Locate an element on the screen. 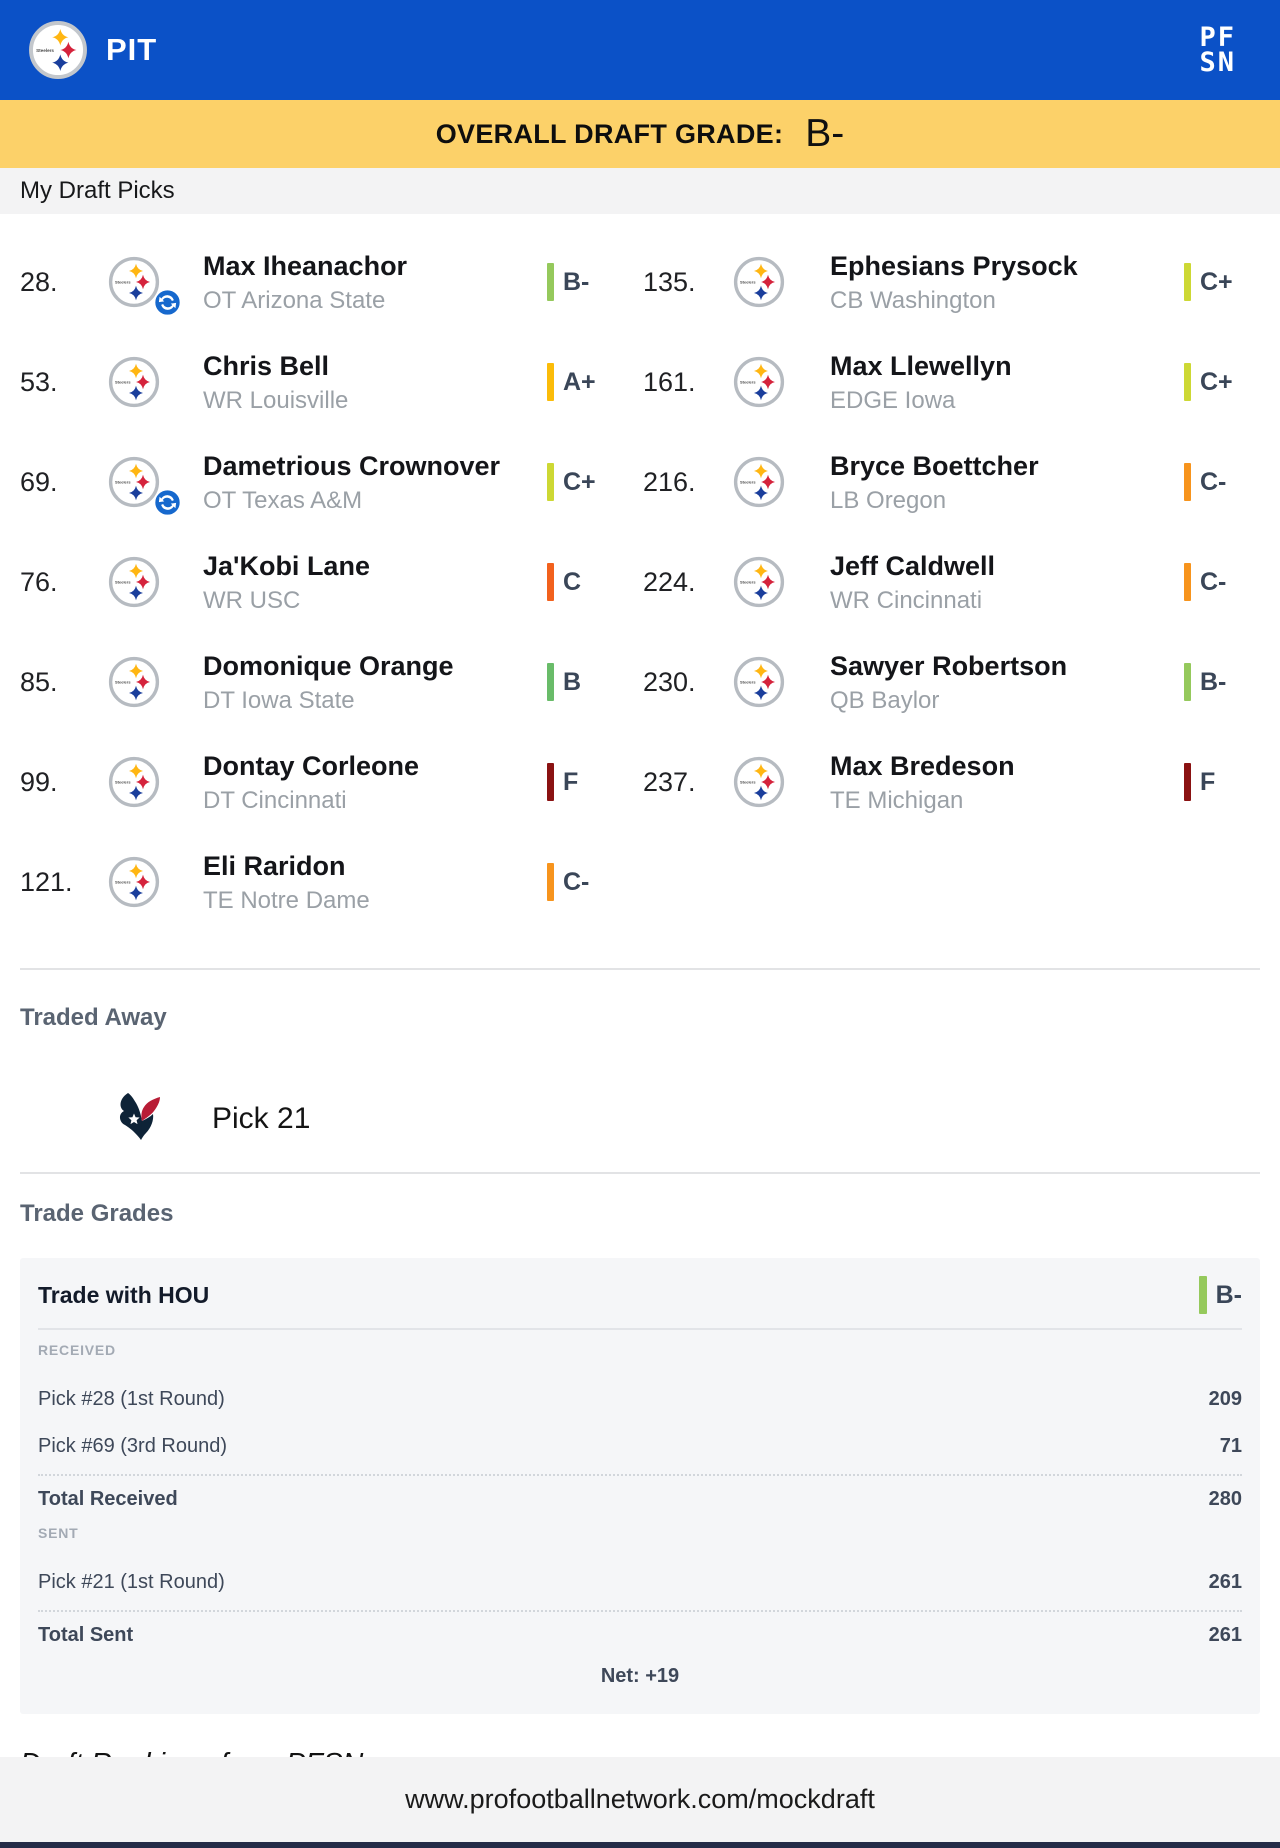 The width and height of the screenshot is (1280, 1848). draft-pick-row: 53. Steelers Chris Bell WR Louisville A+ is located at coordinates (321, 382).